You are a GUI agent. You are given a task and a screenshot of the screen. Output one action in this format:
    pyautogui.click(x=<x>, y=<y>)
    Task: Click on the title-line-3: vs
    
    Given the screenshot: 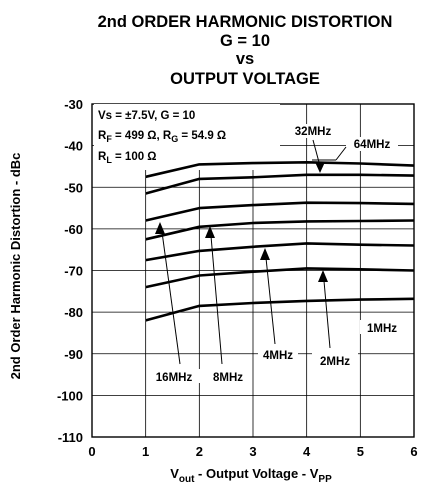 What is the action you would take?
    pyautogui.click(x=245, y=59)
    